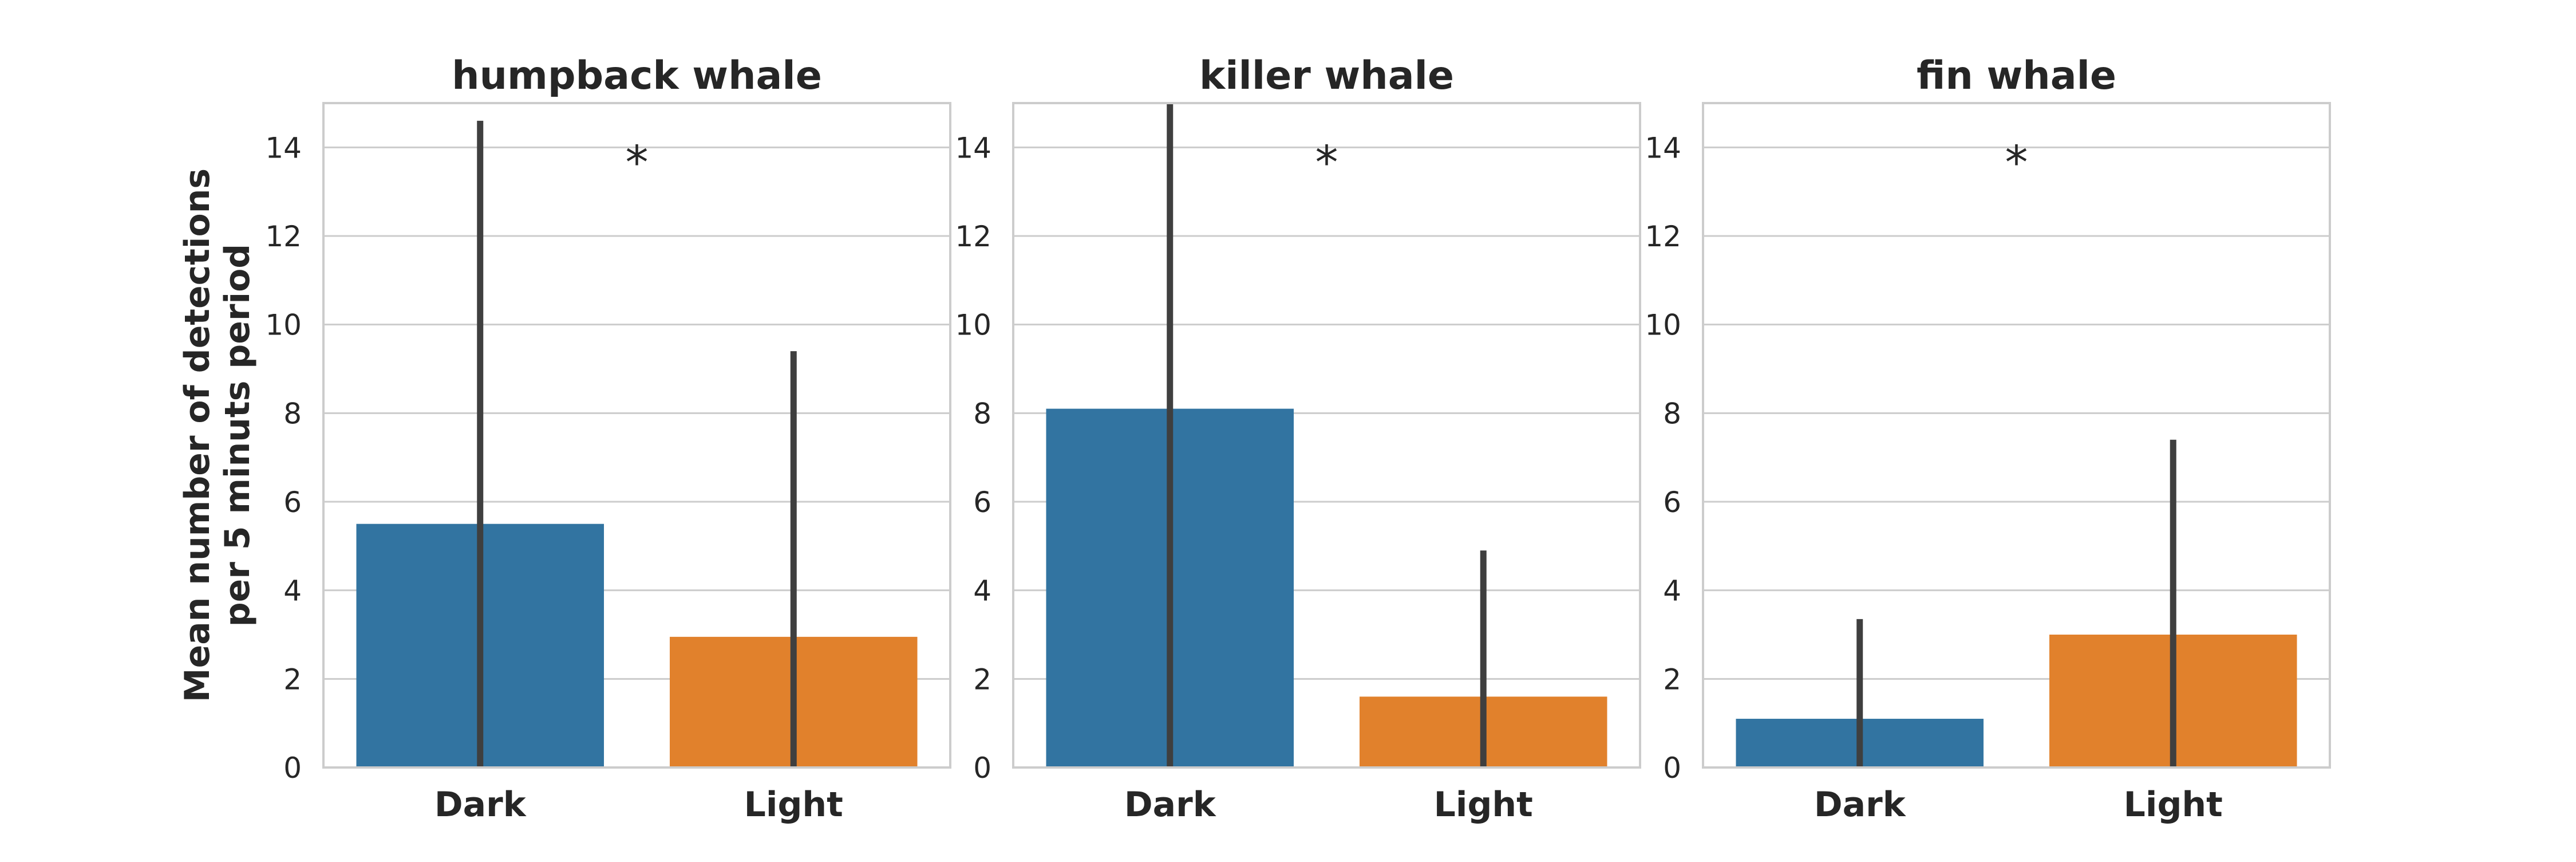 This screenshot has width=2576, height=862. I want to click on fin-whale-ytick-label-8: 8, so click(1672, 414).